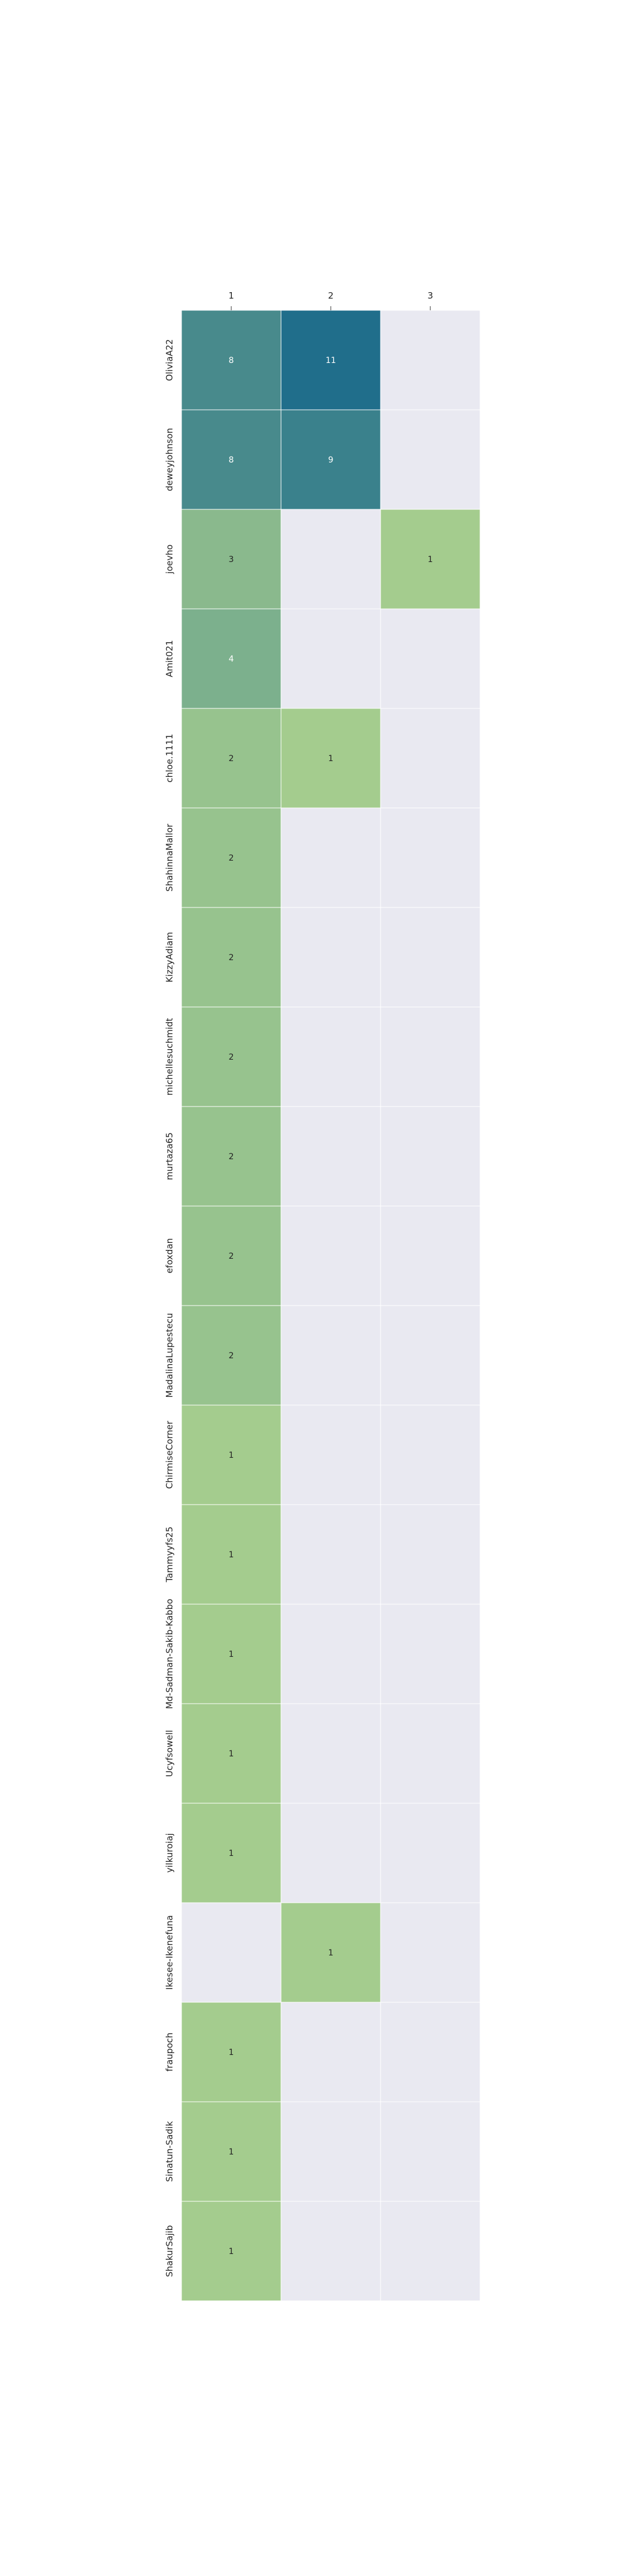 The height and width of the screenshot is (2576, 644). Describe the element at coordinates (170, 1057) in the screenshot. I see `row-tick-label: michellesuchmidt` at that location.